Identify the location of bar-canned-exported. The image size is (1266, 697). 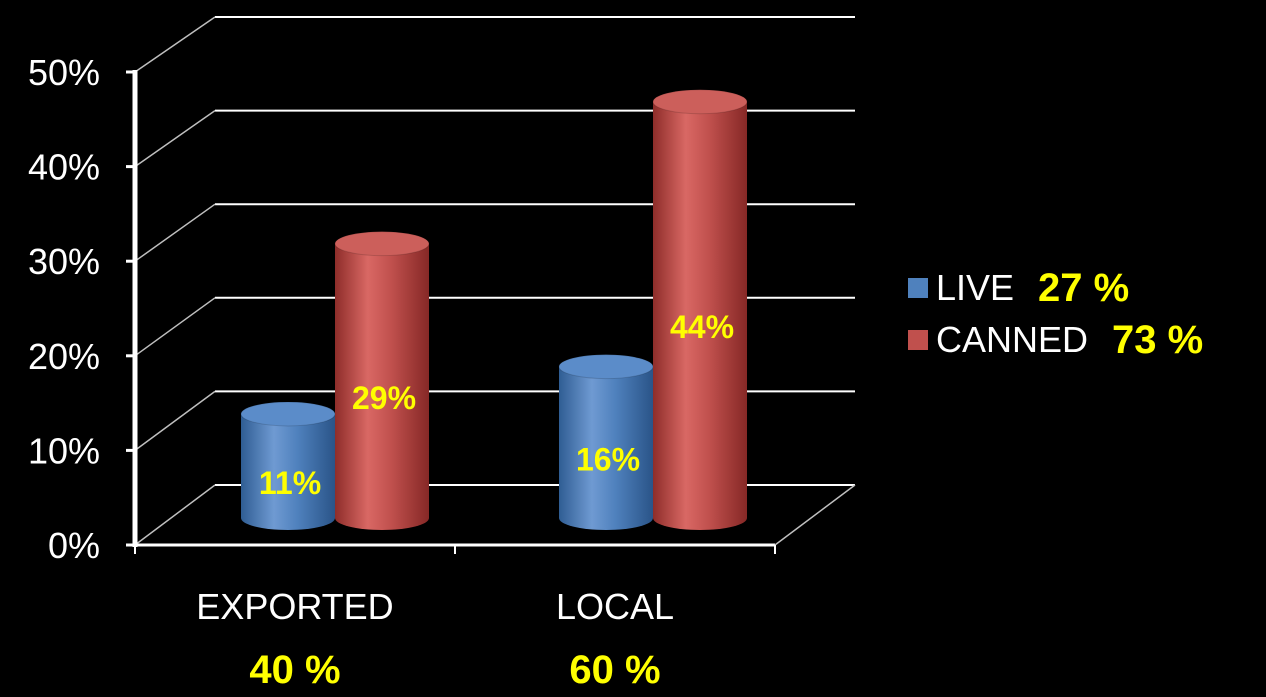
(382, 380).